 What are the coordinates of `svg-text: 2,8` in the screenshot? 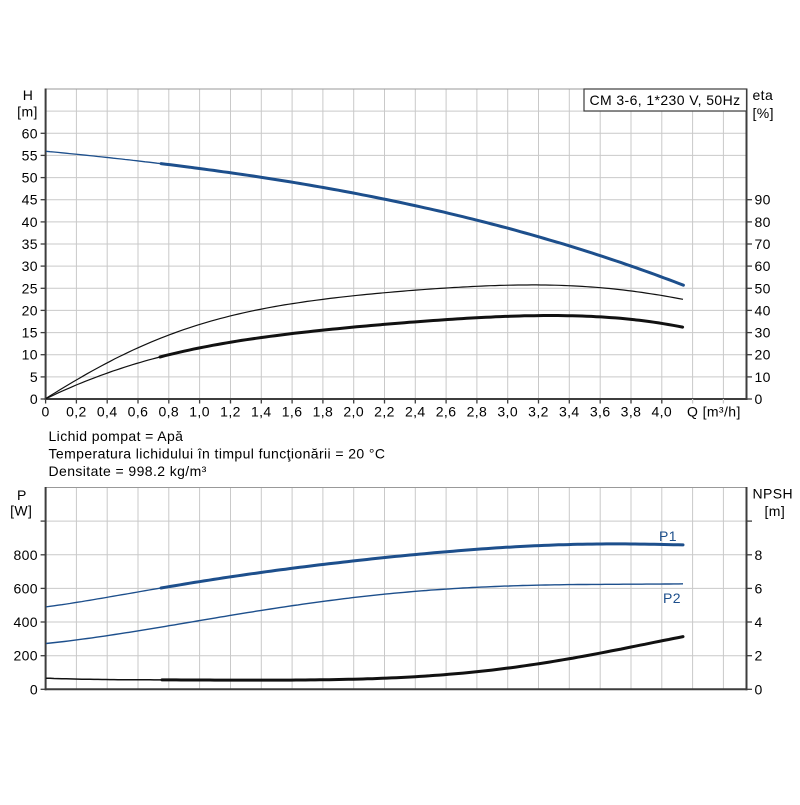 It's located at (477, 412).